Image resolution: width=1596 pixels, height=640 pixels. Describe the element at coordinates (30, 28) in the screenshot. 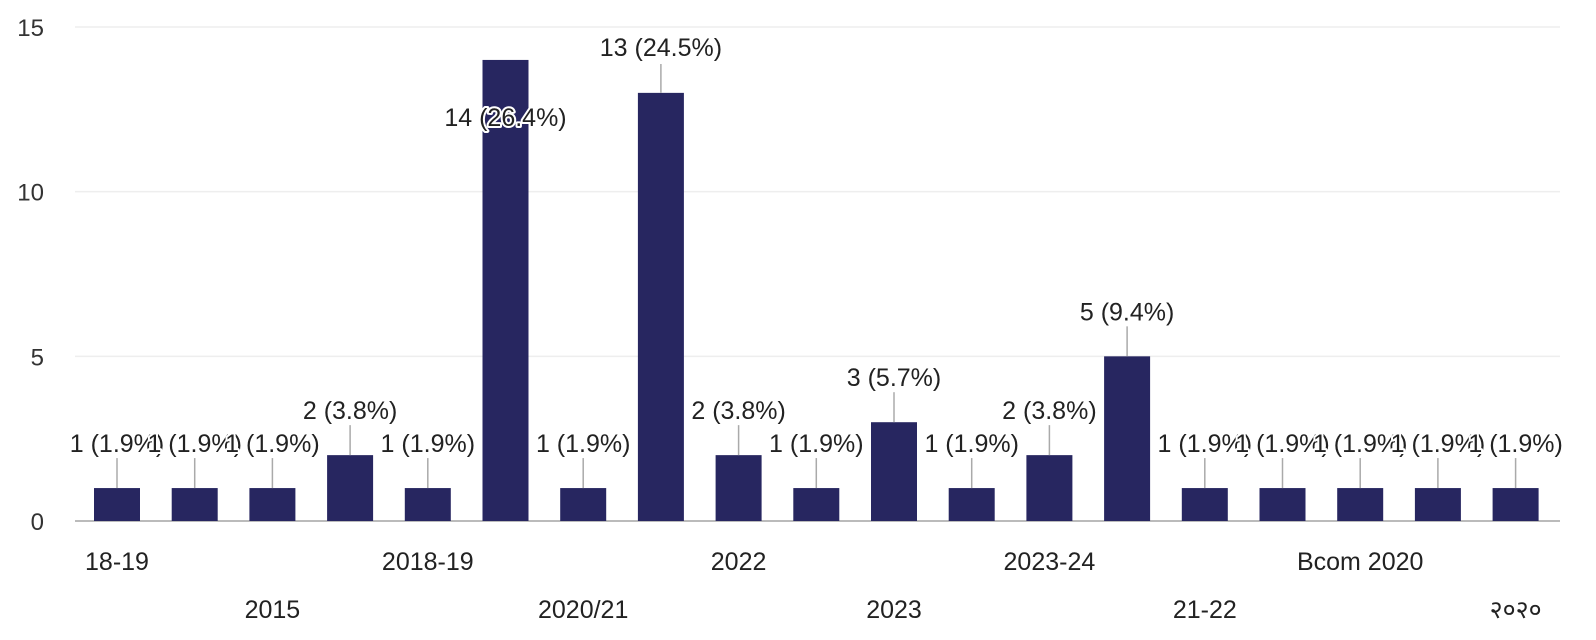

I see `y-tick-label: 15` at that location.